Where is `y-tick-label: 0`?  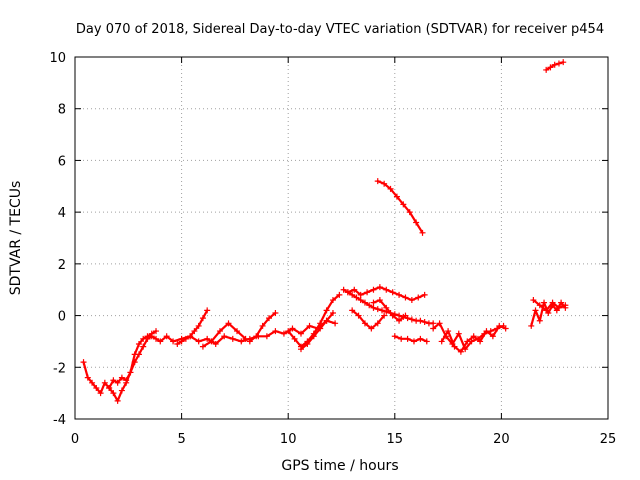 y-tick-label: 0 is located at coordinates (62, 317).